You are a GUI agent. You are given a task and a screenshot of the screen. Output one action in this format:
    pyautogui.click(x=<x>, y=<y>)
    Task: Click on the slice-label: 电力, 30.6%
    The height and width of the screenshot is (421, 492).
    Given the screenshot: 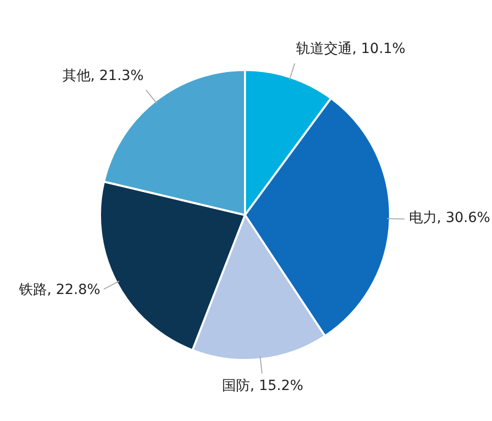 What is the action you would take?
    pyautogui.click(x=449, y=218)
    